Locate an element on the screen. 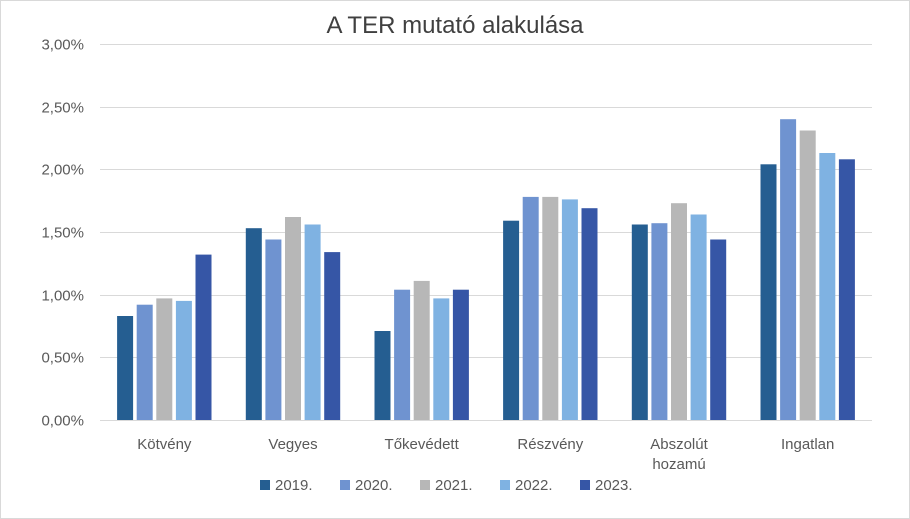  y-tick-label: 1,00% is located at coordinates (62, 296).